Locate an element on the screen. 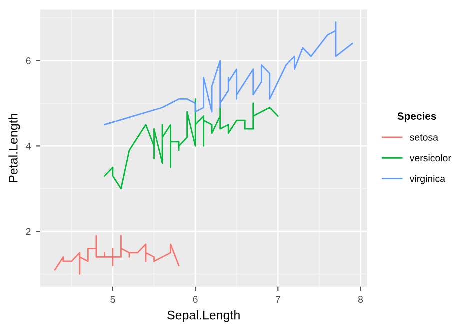 The image size is (474, 326). y-tick-label: 2 is located at coordinates (28, 232).